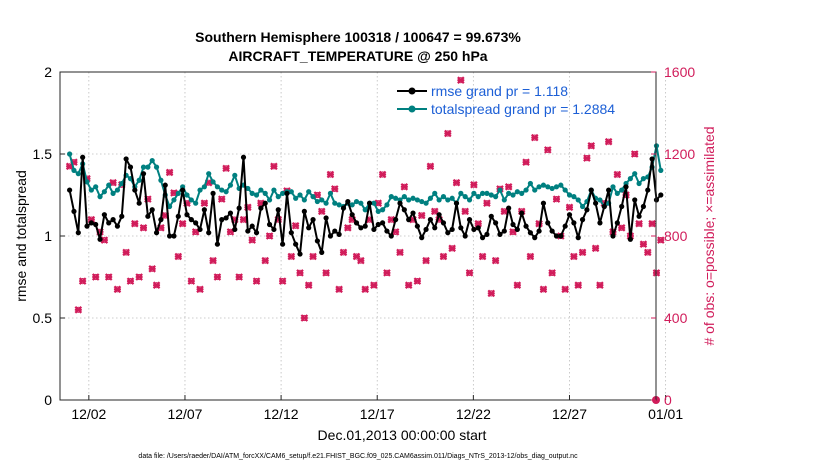 The height and width of the screenshot is (470, 830). I want to click on x-tick-label: 01/01, so click(665, 414).